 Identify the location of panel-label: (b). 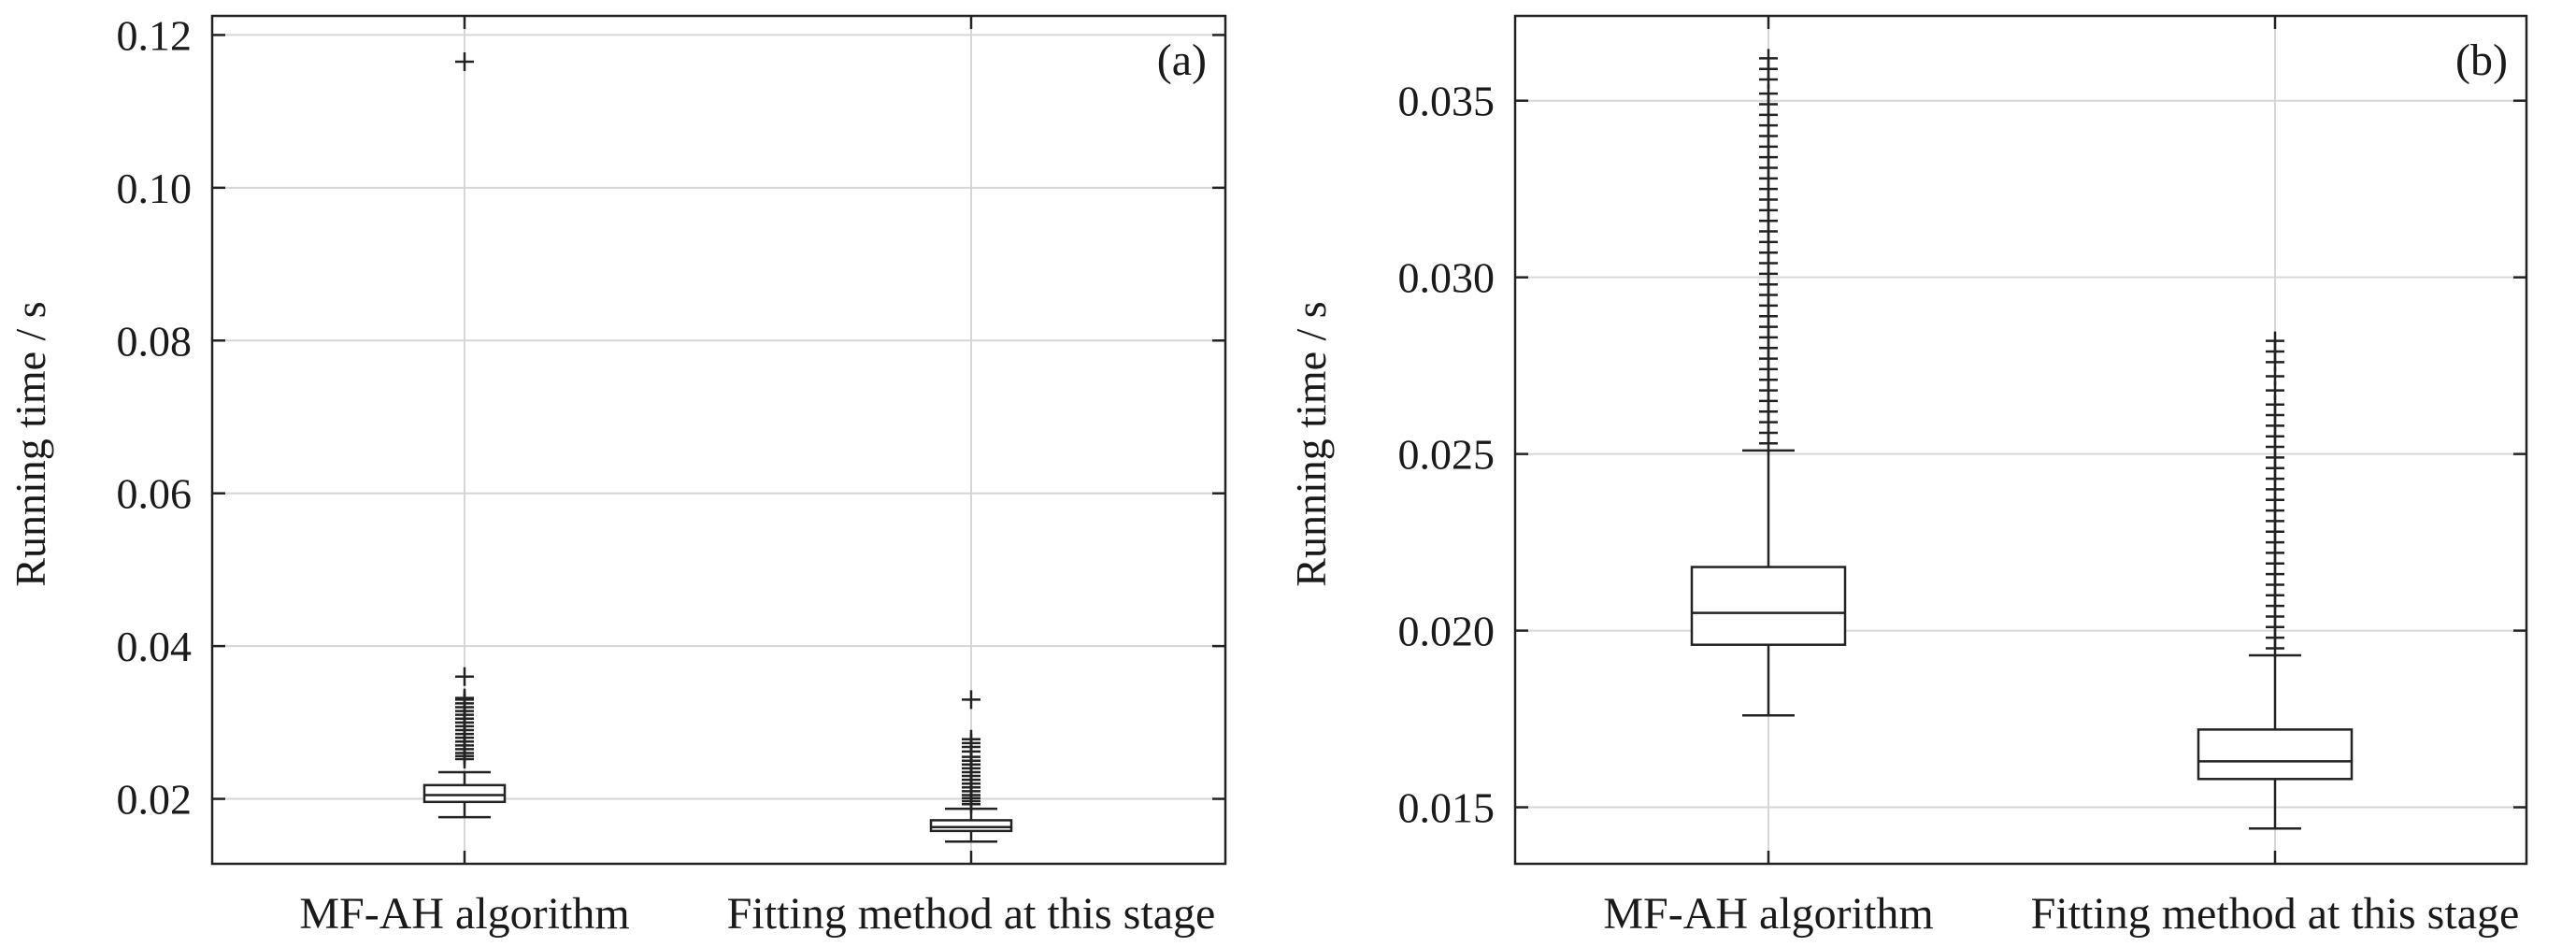
(2481, 60).